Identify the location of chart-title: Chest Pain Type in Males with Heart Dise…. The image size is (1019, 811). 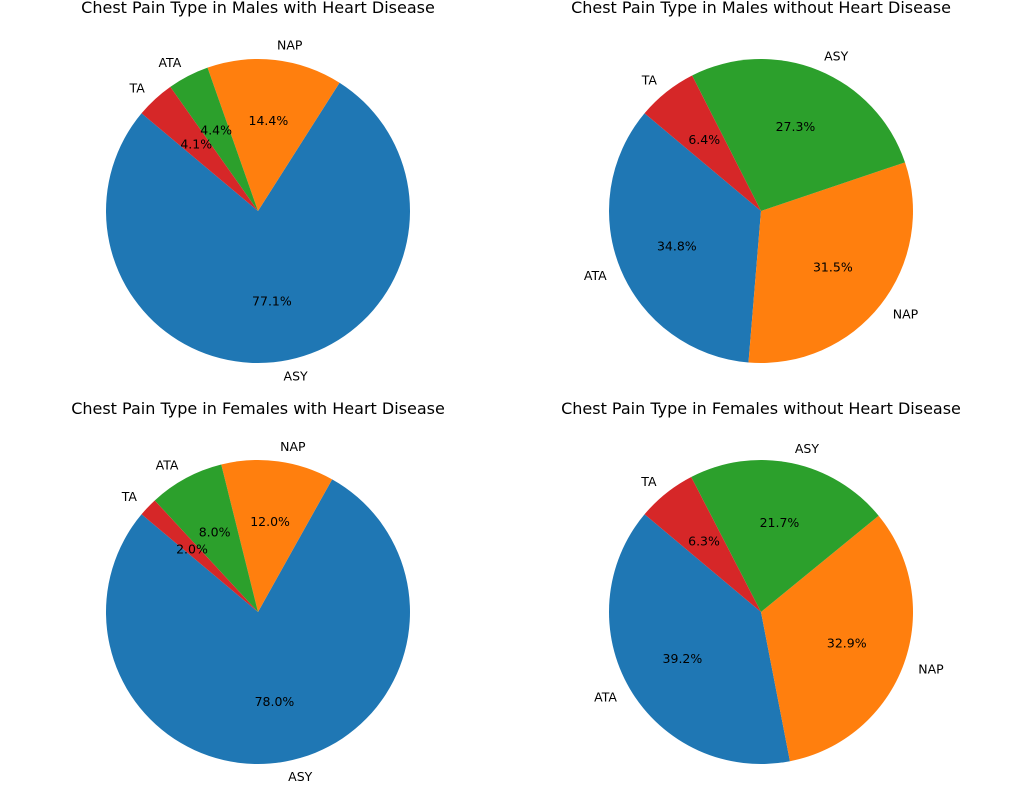
(258, 8).